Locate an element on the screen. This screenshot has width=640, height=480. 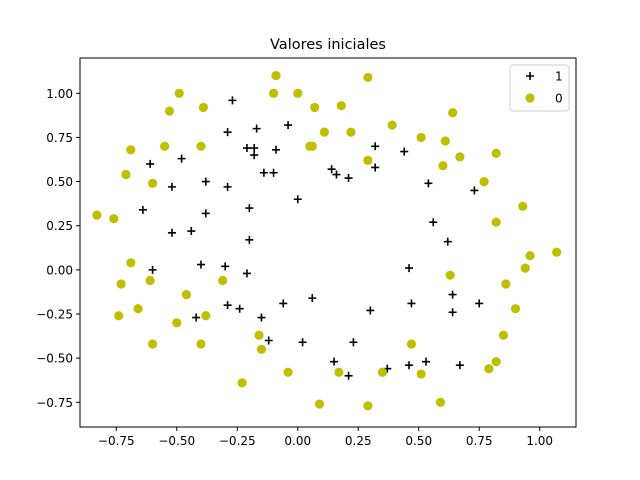
y-tick-label: 1.00 is located at coordinates (59, 94).